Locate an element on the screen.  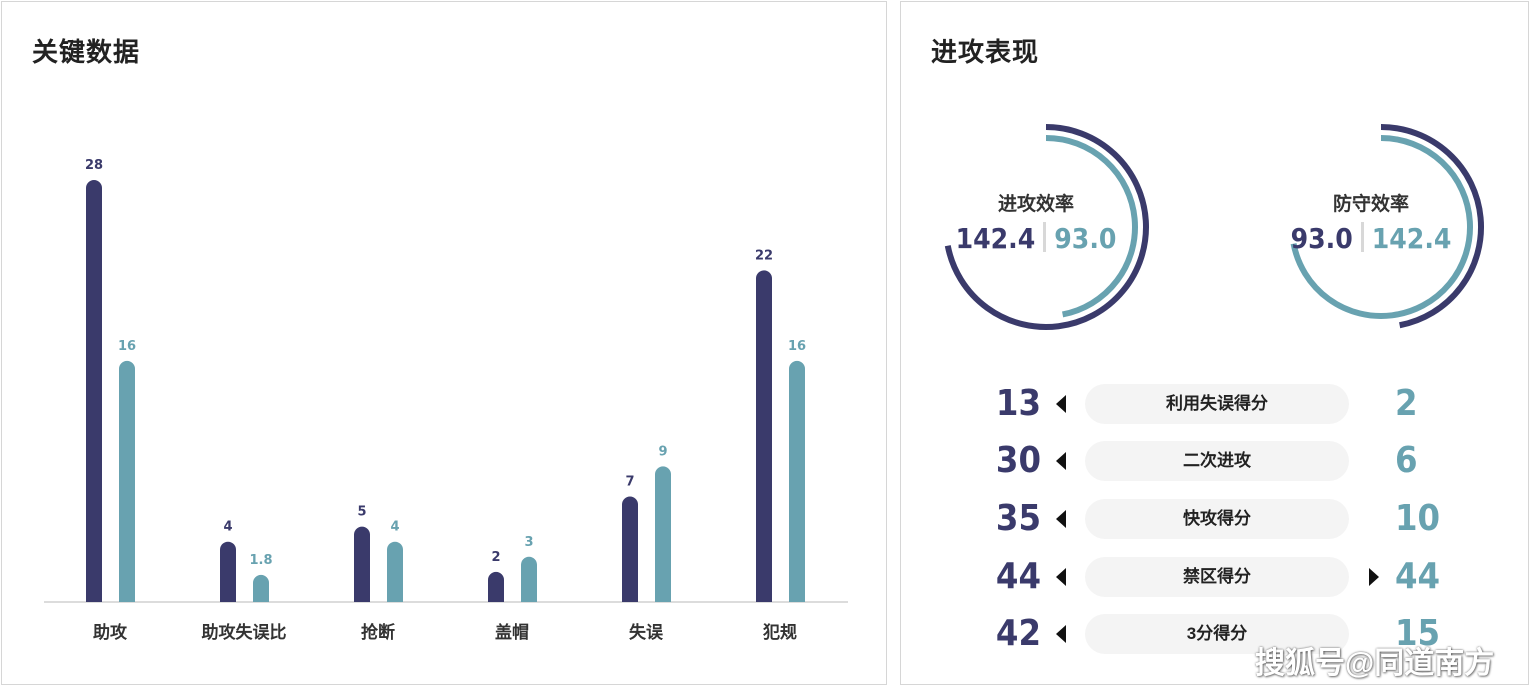
category-label: 助攻 is located at coordinates (110, 632).